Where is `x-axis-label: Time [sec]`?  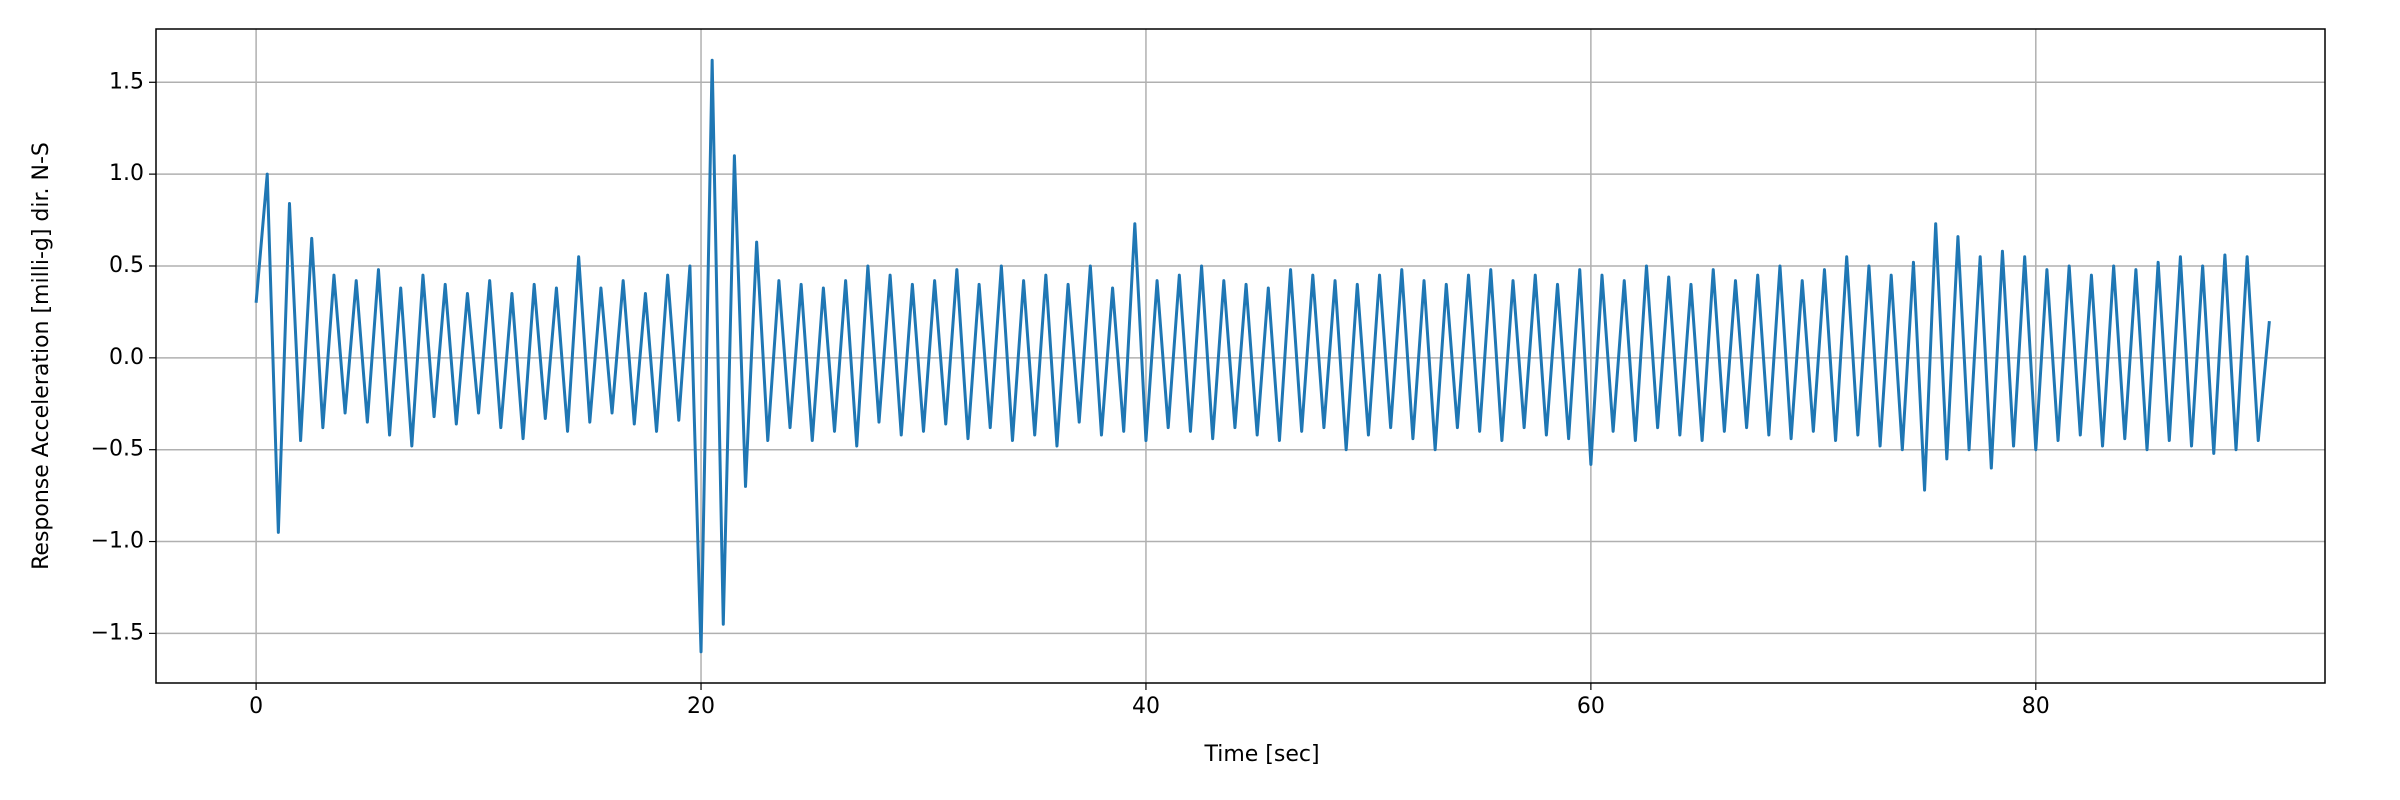
x-axis-label: Time [sec] is located at coordinates (1261, 754).